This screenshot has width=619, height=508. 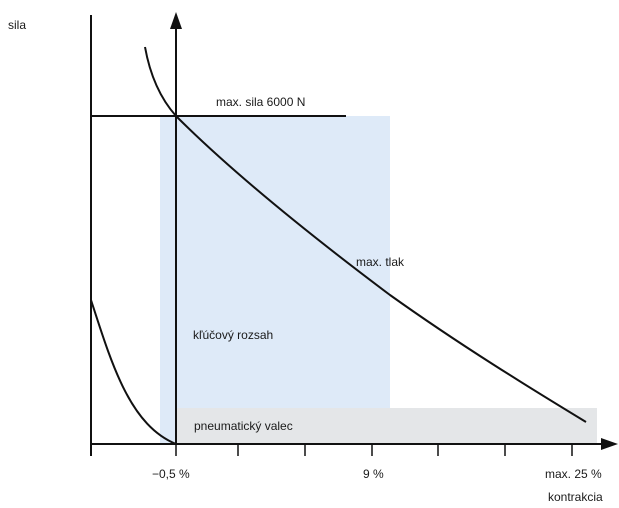 I want to click on x-tick-label: −0,5 %, so click(x=171, y=474).